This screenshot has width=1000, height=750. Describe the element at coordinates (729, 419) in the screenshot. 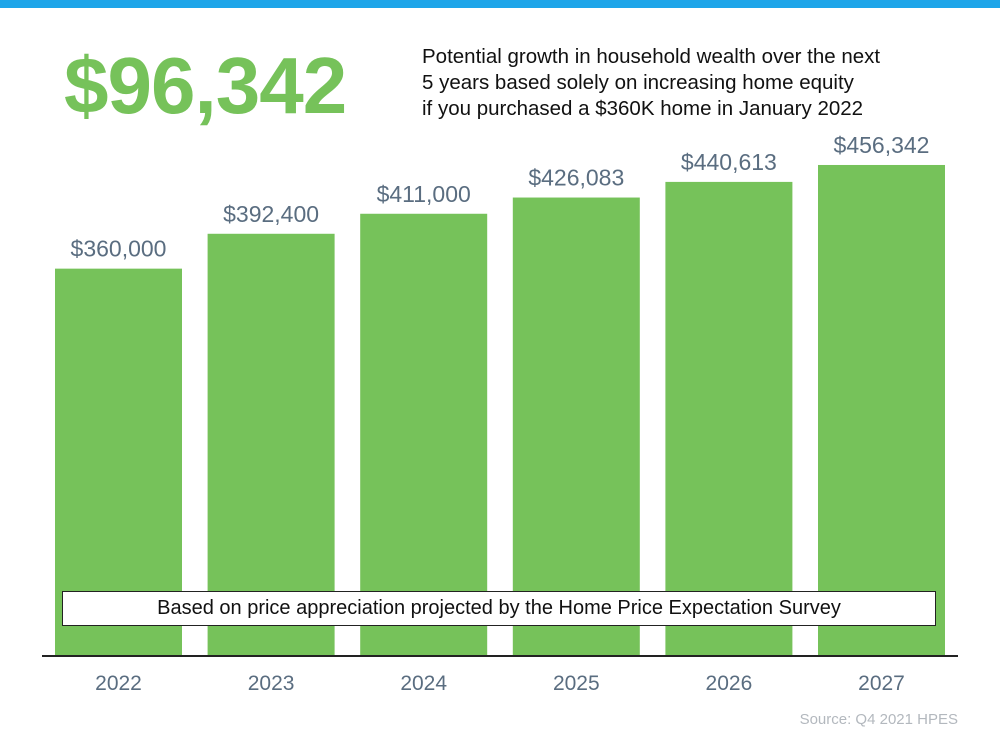

I see `bar-2026` at that location.